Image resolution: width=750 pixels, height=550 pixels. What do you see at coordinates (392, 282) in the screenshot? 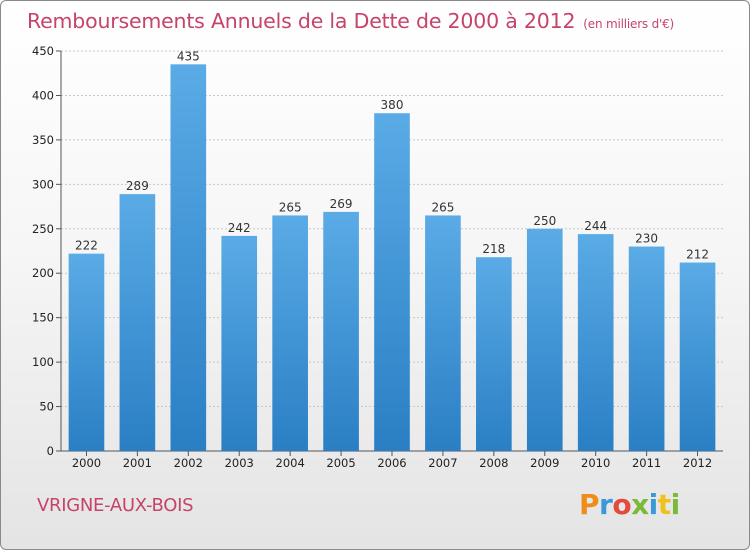
I see `bar-2006` at bounding box center [392, 282].